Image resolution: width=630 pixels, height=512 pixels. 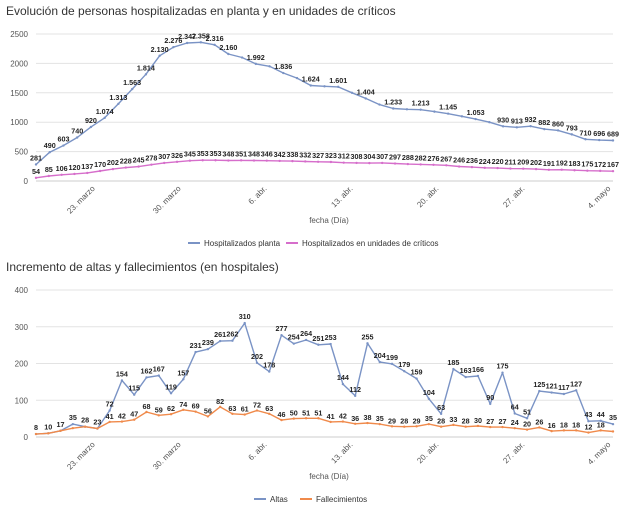 I want to click on legend-label-altas: Altas, so click(x=279, y=499).